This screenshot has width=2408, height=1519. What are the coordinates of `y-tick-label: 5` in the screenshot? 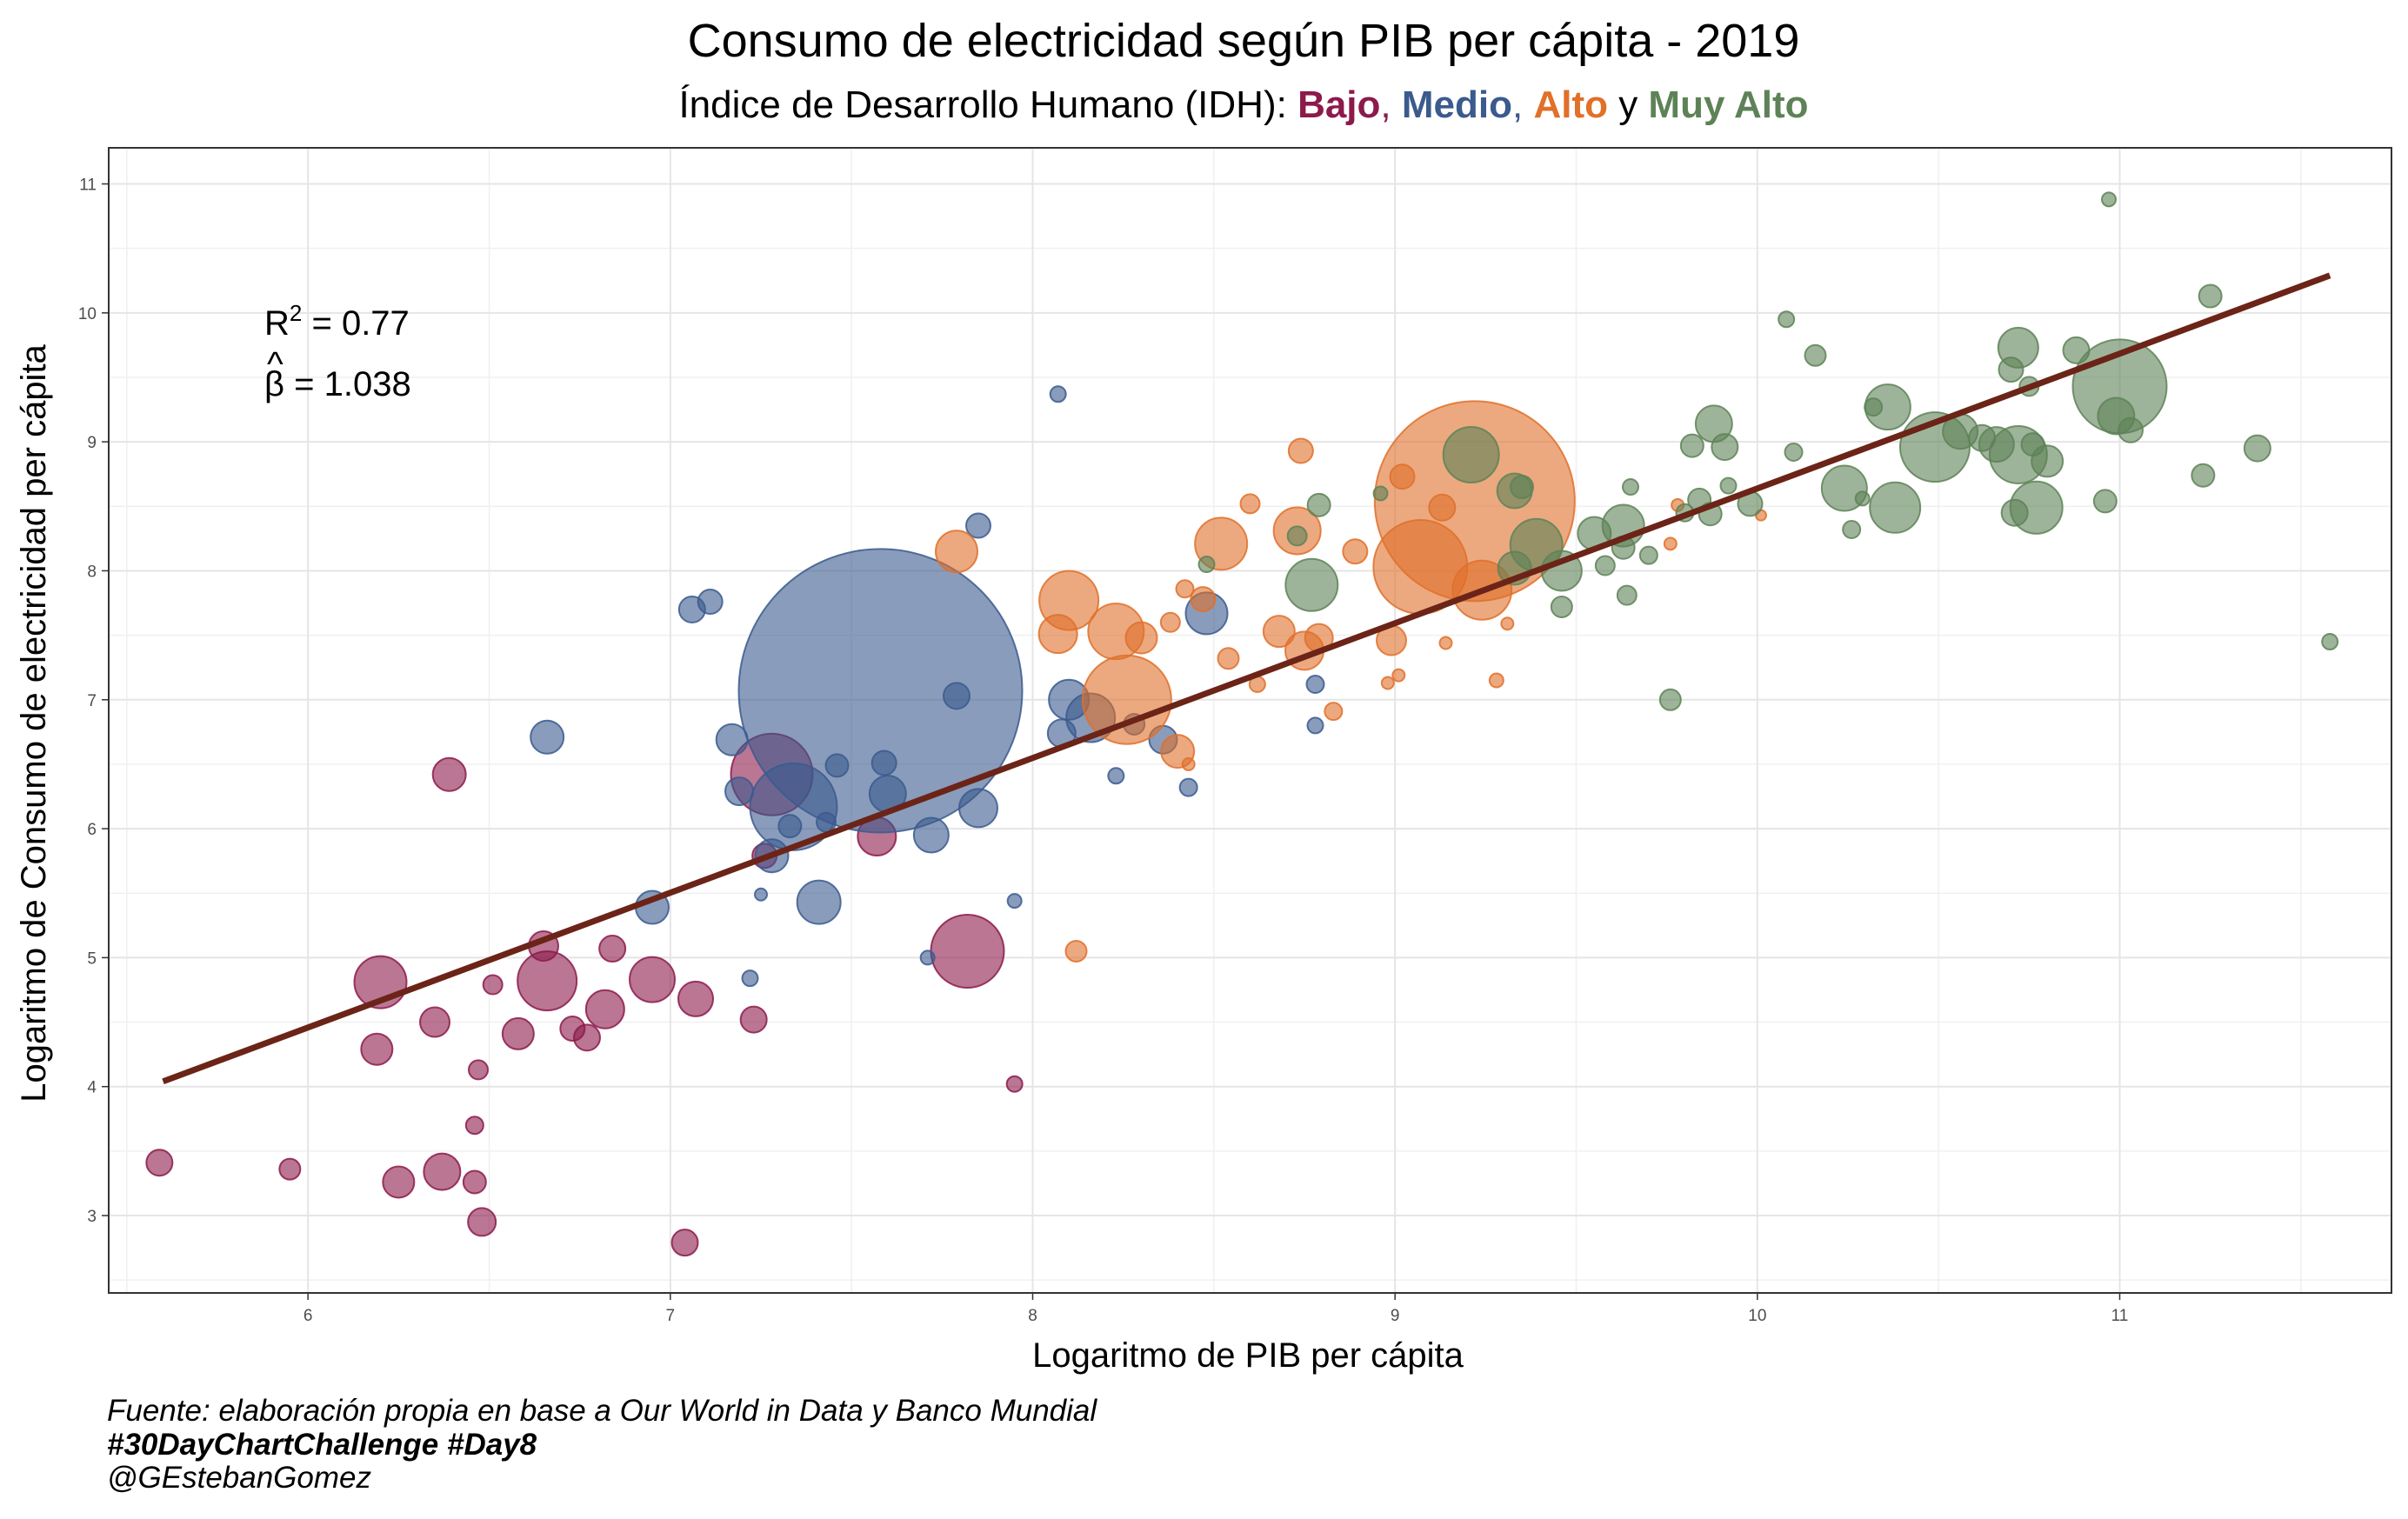 It's located at (92, 958).